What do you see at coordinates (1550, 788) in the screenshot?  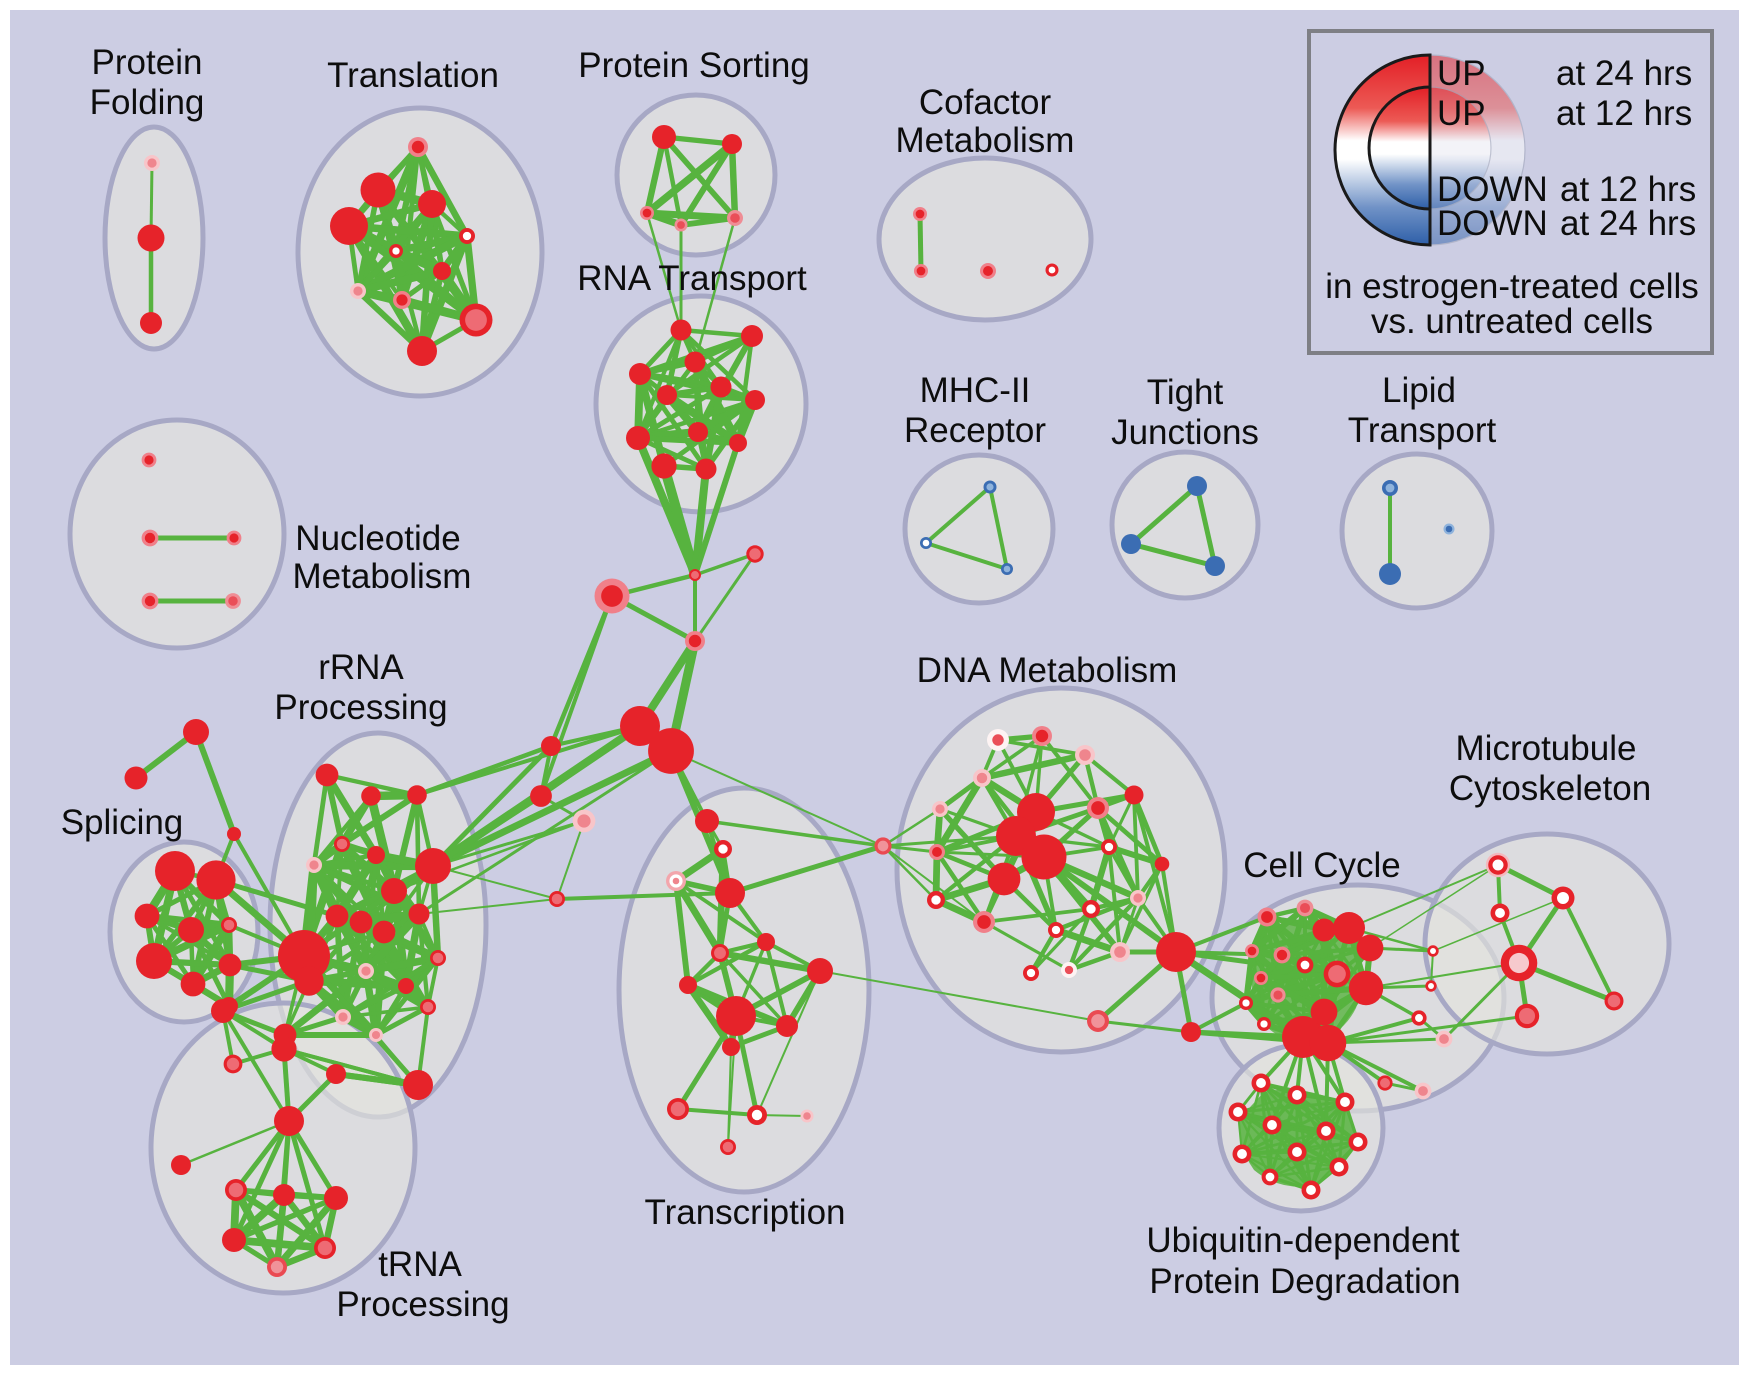 I see `svg-text: Cytoskeleton` at bounding box center [1550, 788].